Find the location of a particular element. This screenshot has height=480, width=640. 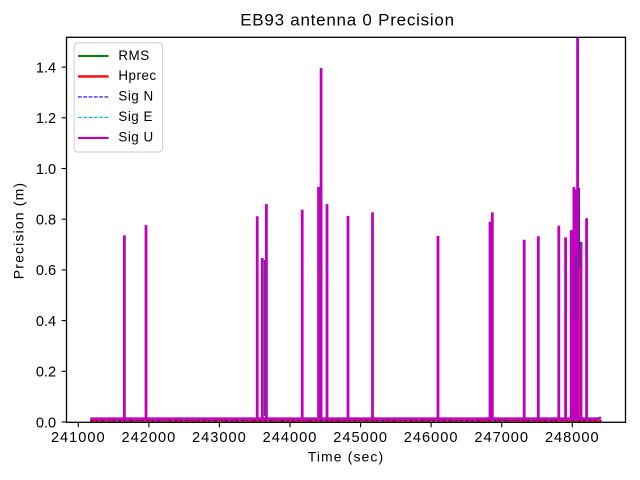

svg-text: Sig U is located at coordinates (135, 137).